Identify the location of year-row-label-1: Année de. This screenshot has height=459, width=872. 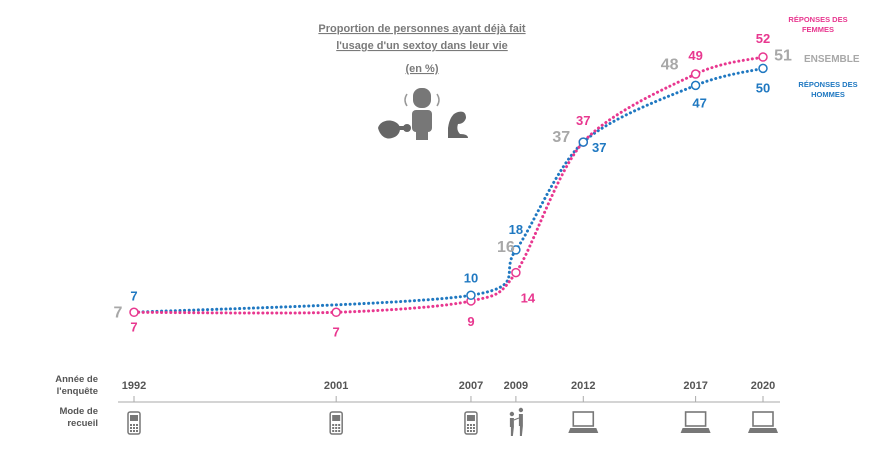
(76, 379).